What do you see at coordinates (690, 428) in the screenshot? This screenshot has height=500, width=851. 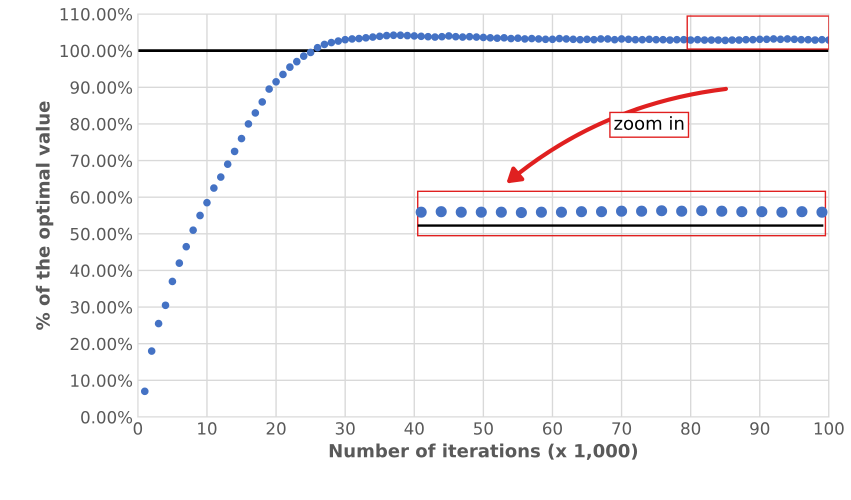 I see `x-tick-label: 80` at bounding box center [690, 428].